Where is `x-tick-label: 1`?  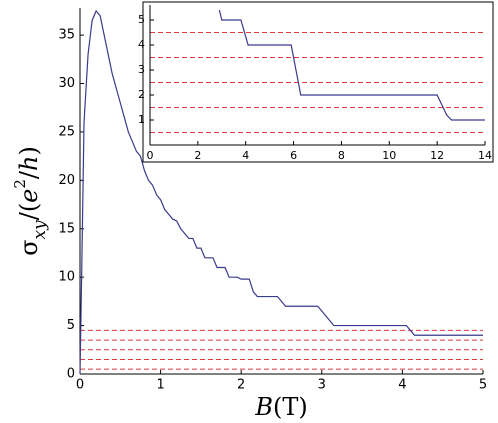
x-tick-label: 1 is located at coordinates (160, 385).